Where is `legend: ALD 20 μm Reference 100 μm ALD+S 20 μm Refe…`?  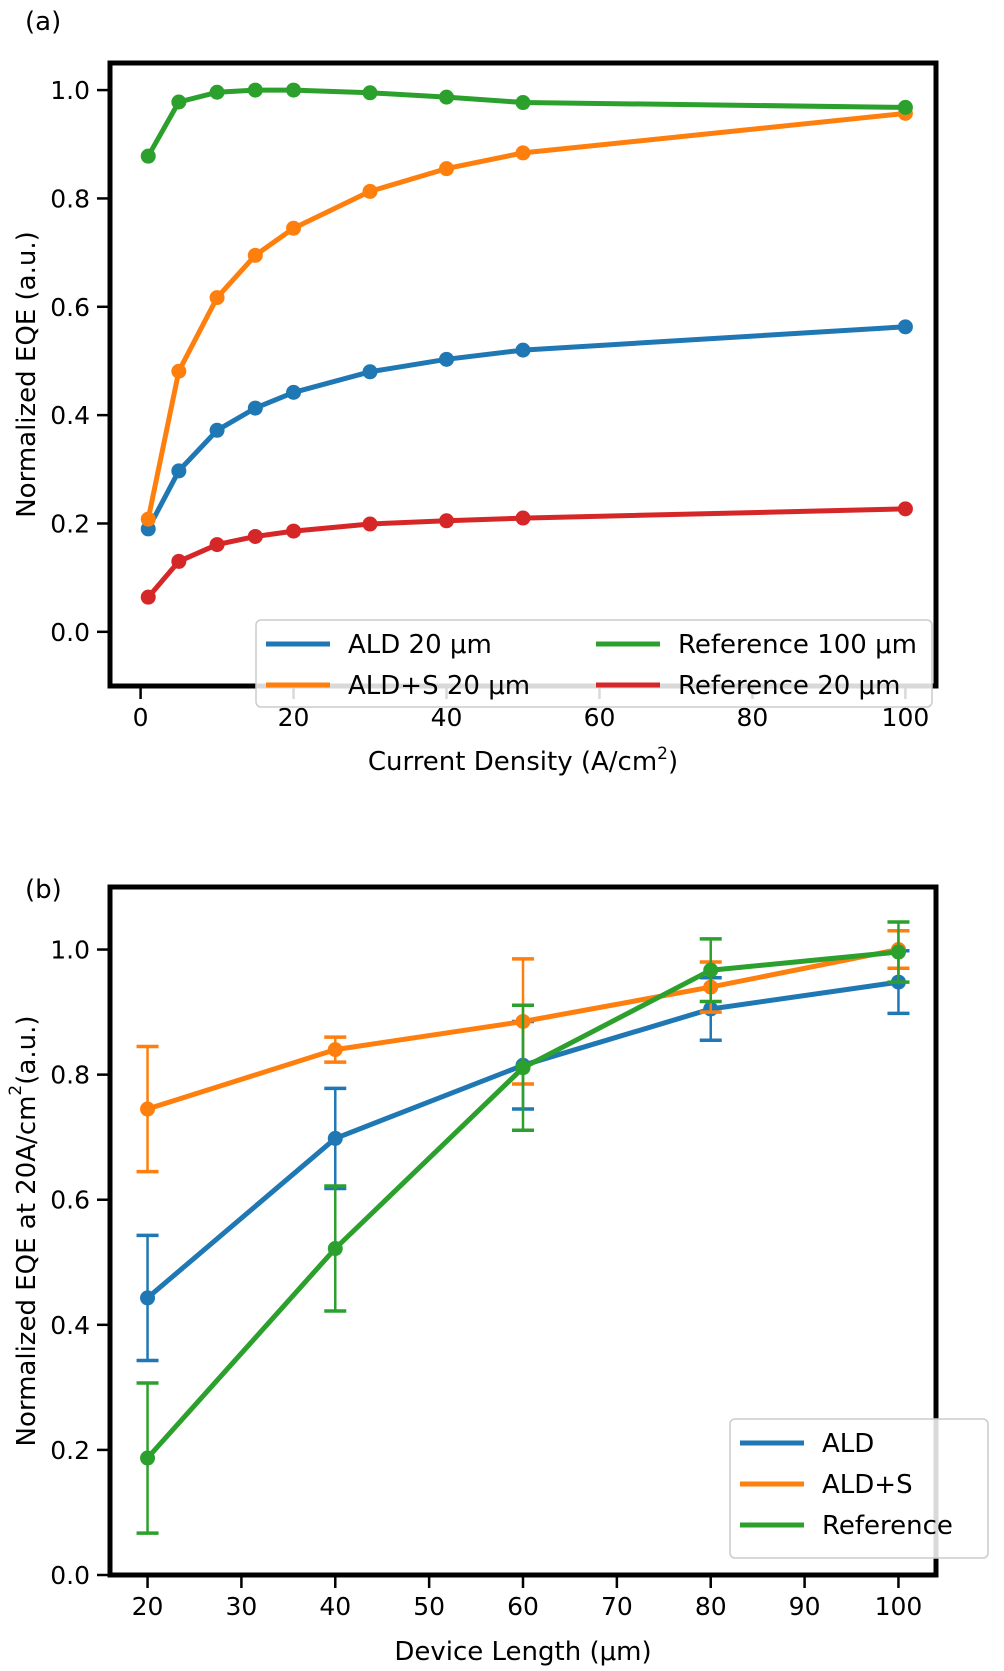
legend: ALD 20 μm Reference 100 μm ALD+S 20 μm Refe… is located at coordinates (594, 663).